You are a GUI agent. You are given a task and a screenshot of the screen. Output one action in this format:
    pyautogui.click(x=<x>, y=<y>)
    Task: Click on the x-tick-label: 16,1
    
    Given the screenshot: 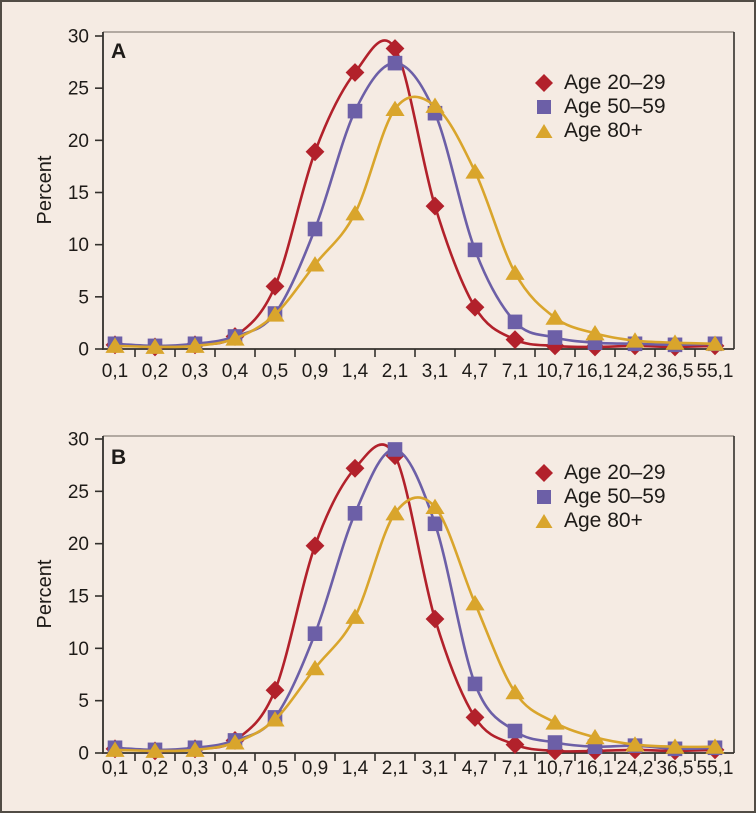 What is the action you would take?
    pyautogui.click(x=595, y=371)
    